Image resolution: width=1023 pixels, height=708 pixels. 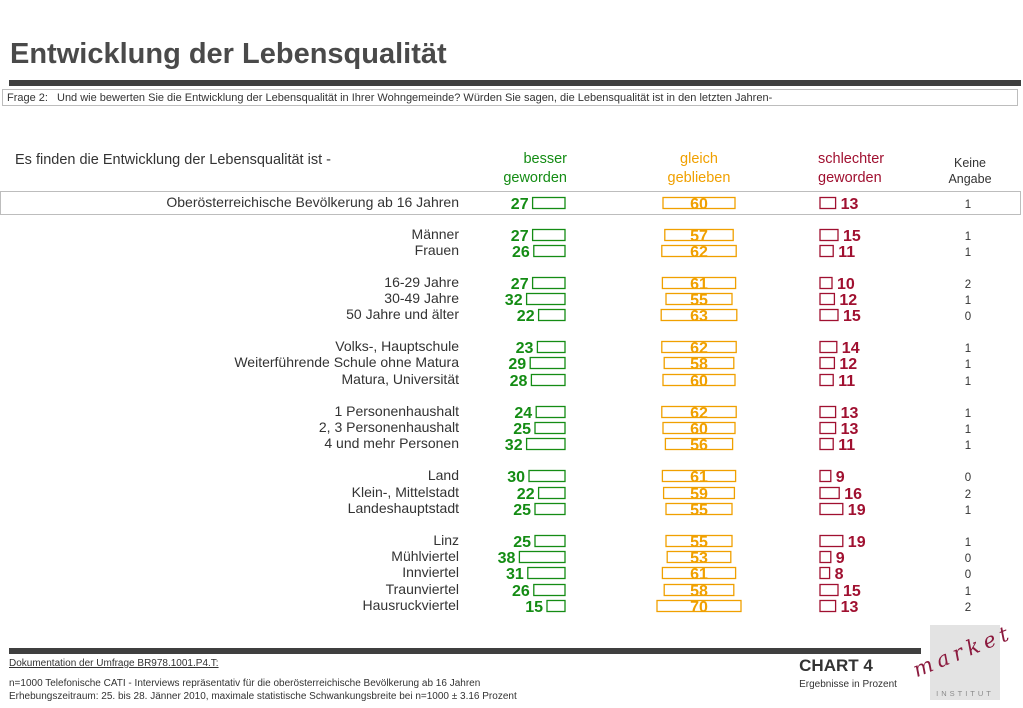 What do you see at coordinates (699, 494) in the screenshot?
I see `value-gleich: 59` at bounding box center [699, 494].